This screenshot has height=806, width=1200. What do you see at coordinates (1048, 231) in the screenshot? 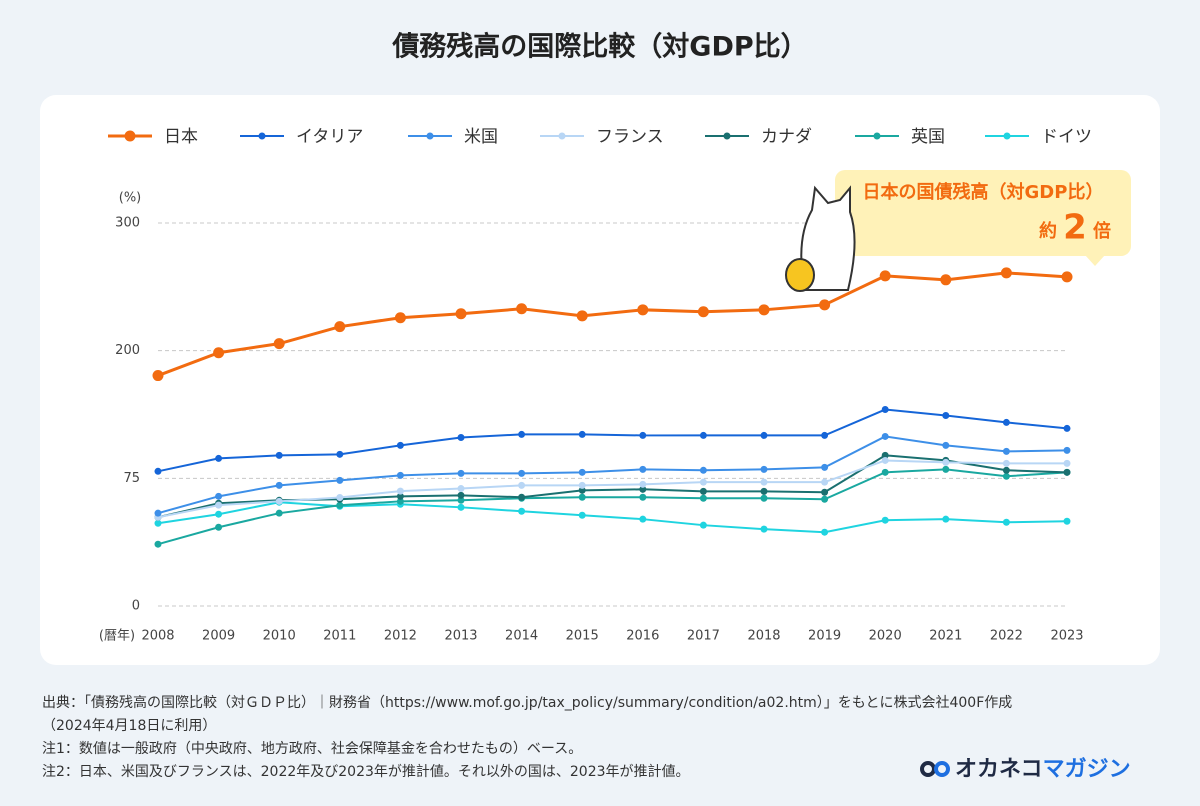
I see `callout-prefix: 約` at bounding box center [1048, 231].